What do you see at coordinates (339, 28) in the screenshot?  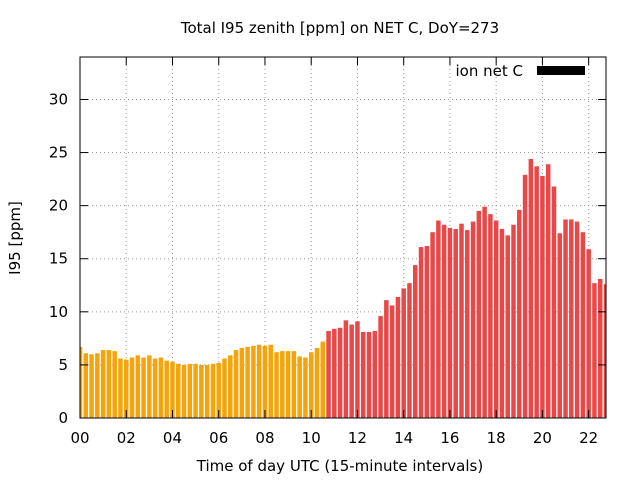 I see `chart-title: Total I95 zenith [ppm] on NET C, DoY=273` at bounding box center [339, 28].